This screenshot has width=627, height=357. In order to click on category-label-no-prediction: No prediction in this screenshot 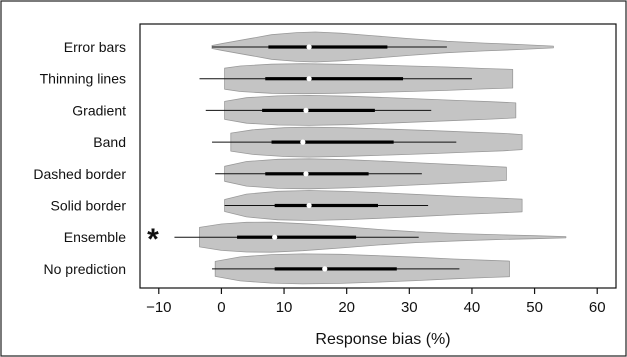, I will do `click(85, 269)`.